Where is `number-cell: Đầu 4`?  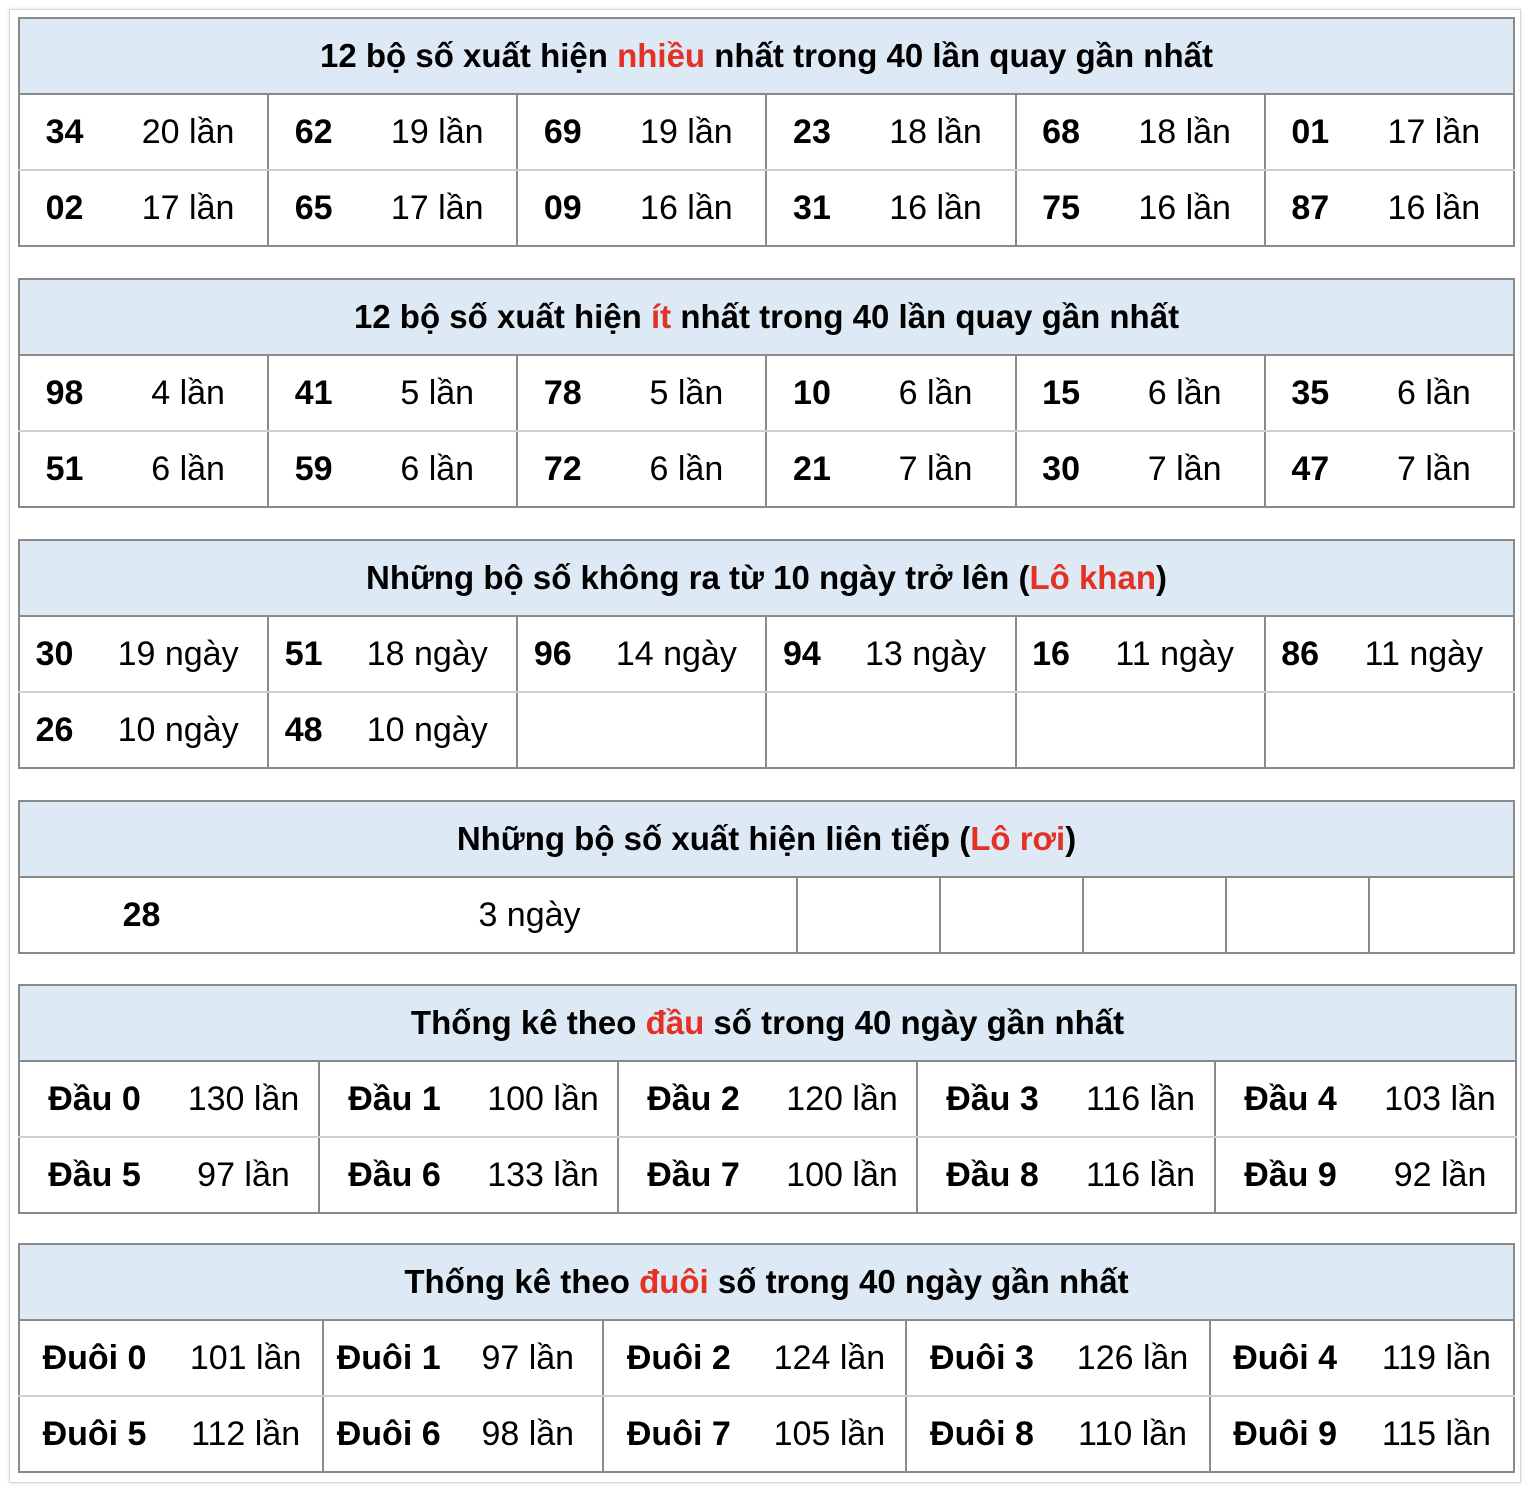 number-cell: Đầu 4 is located at coordinates (1289, 1099).